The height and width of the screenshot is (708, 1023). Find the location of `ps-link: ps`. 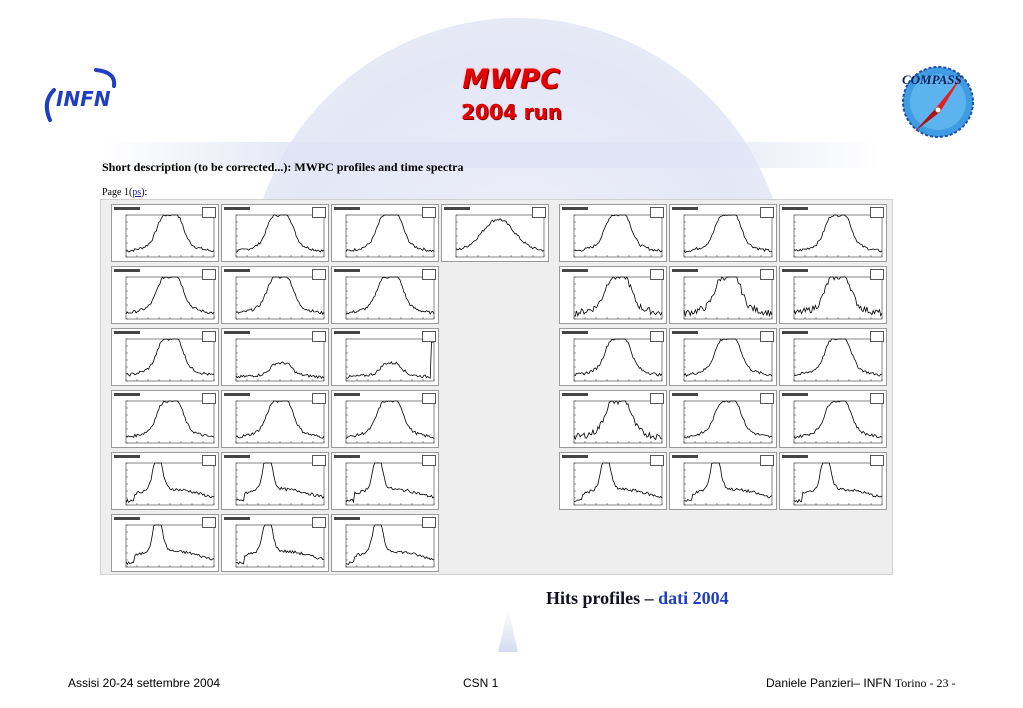

ps-link: ps is located at coordinates (137, 192).